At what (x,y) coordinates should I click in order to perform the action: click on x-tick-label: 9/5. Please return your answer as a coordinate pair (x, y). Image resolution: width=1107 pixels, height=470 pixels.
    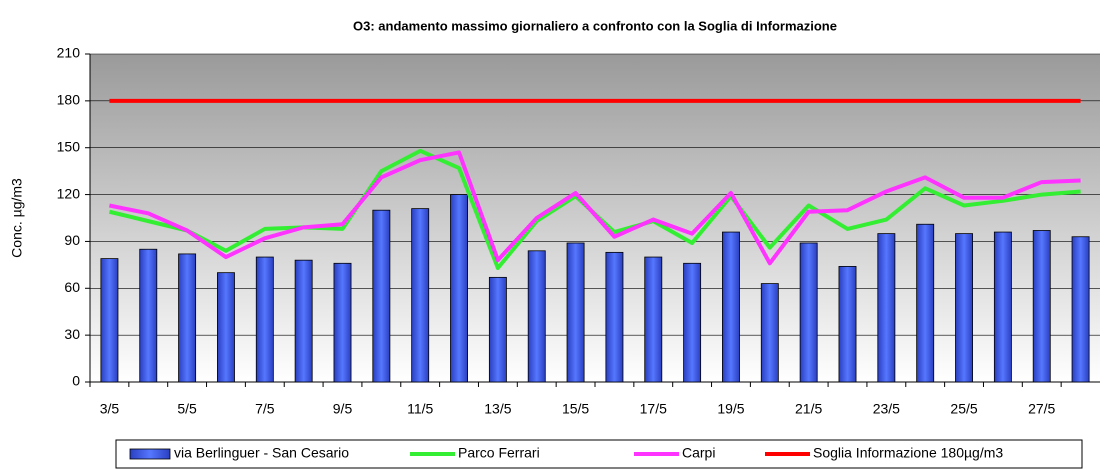
    Looking at the image, I should click on (343, 409).